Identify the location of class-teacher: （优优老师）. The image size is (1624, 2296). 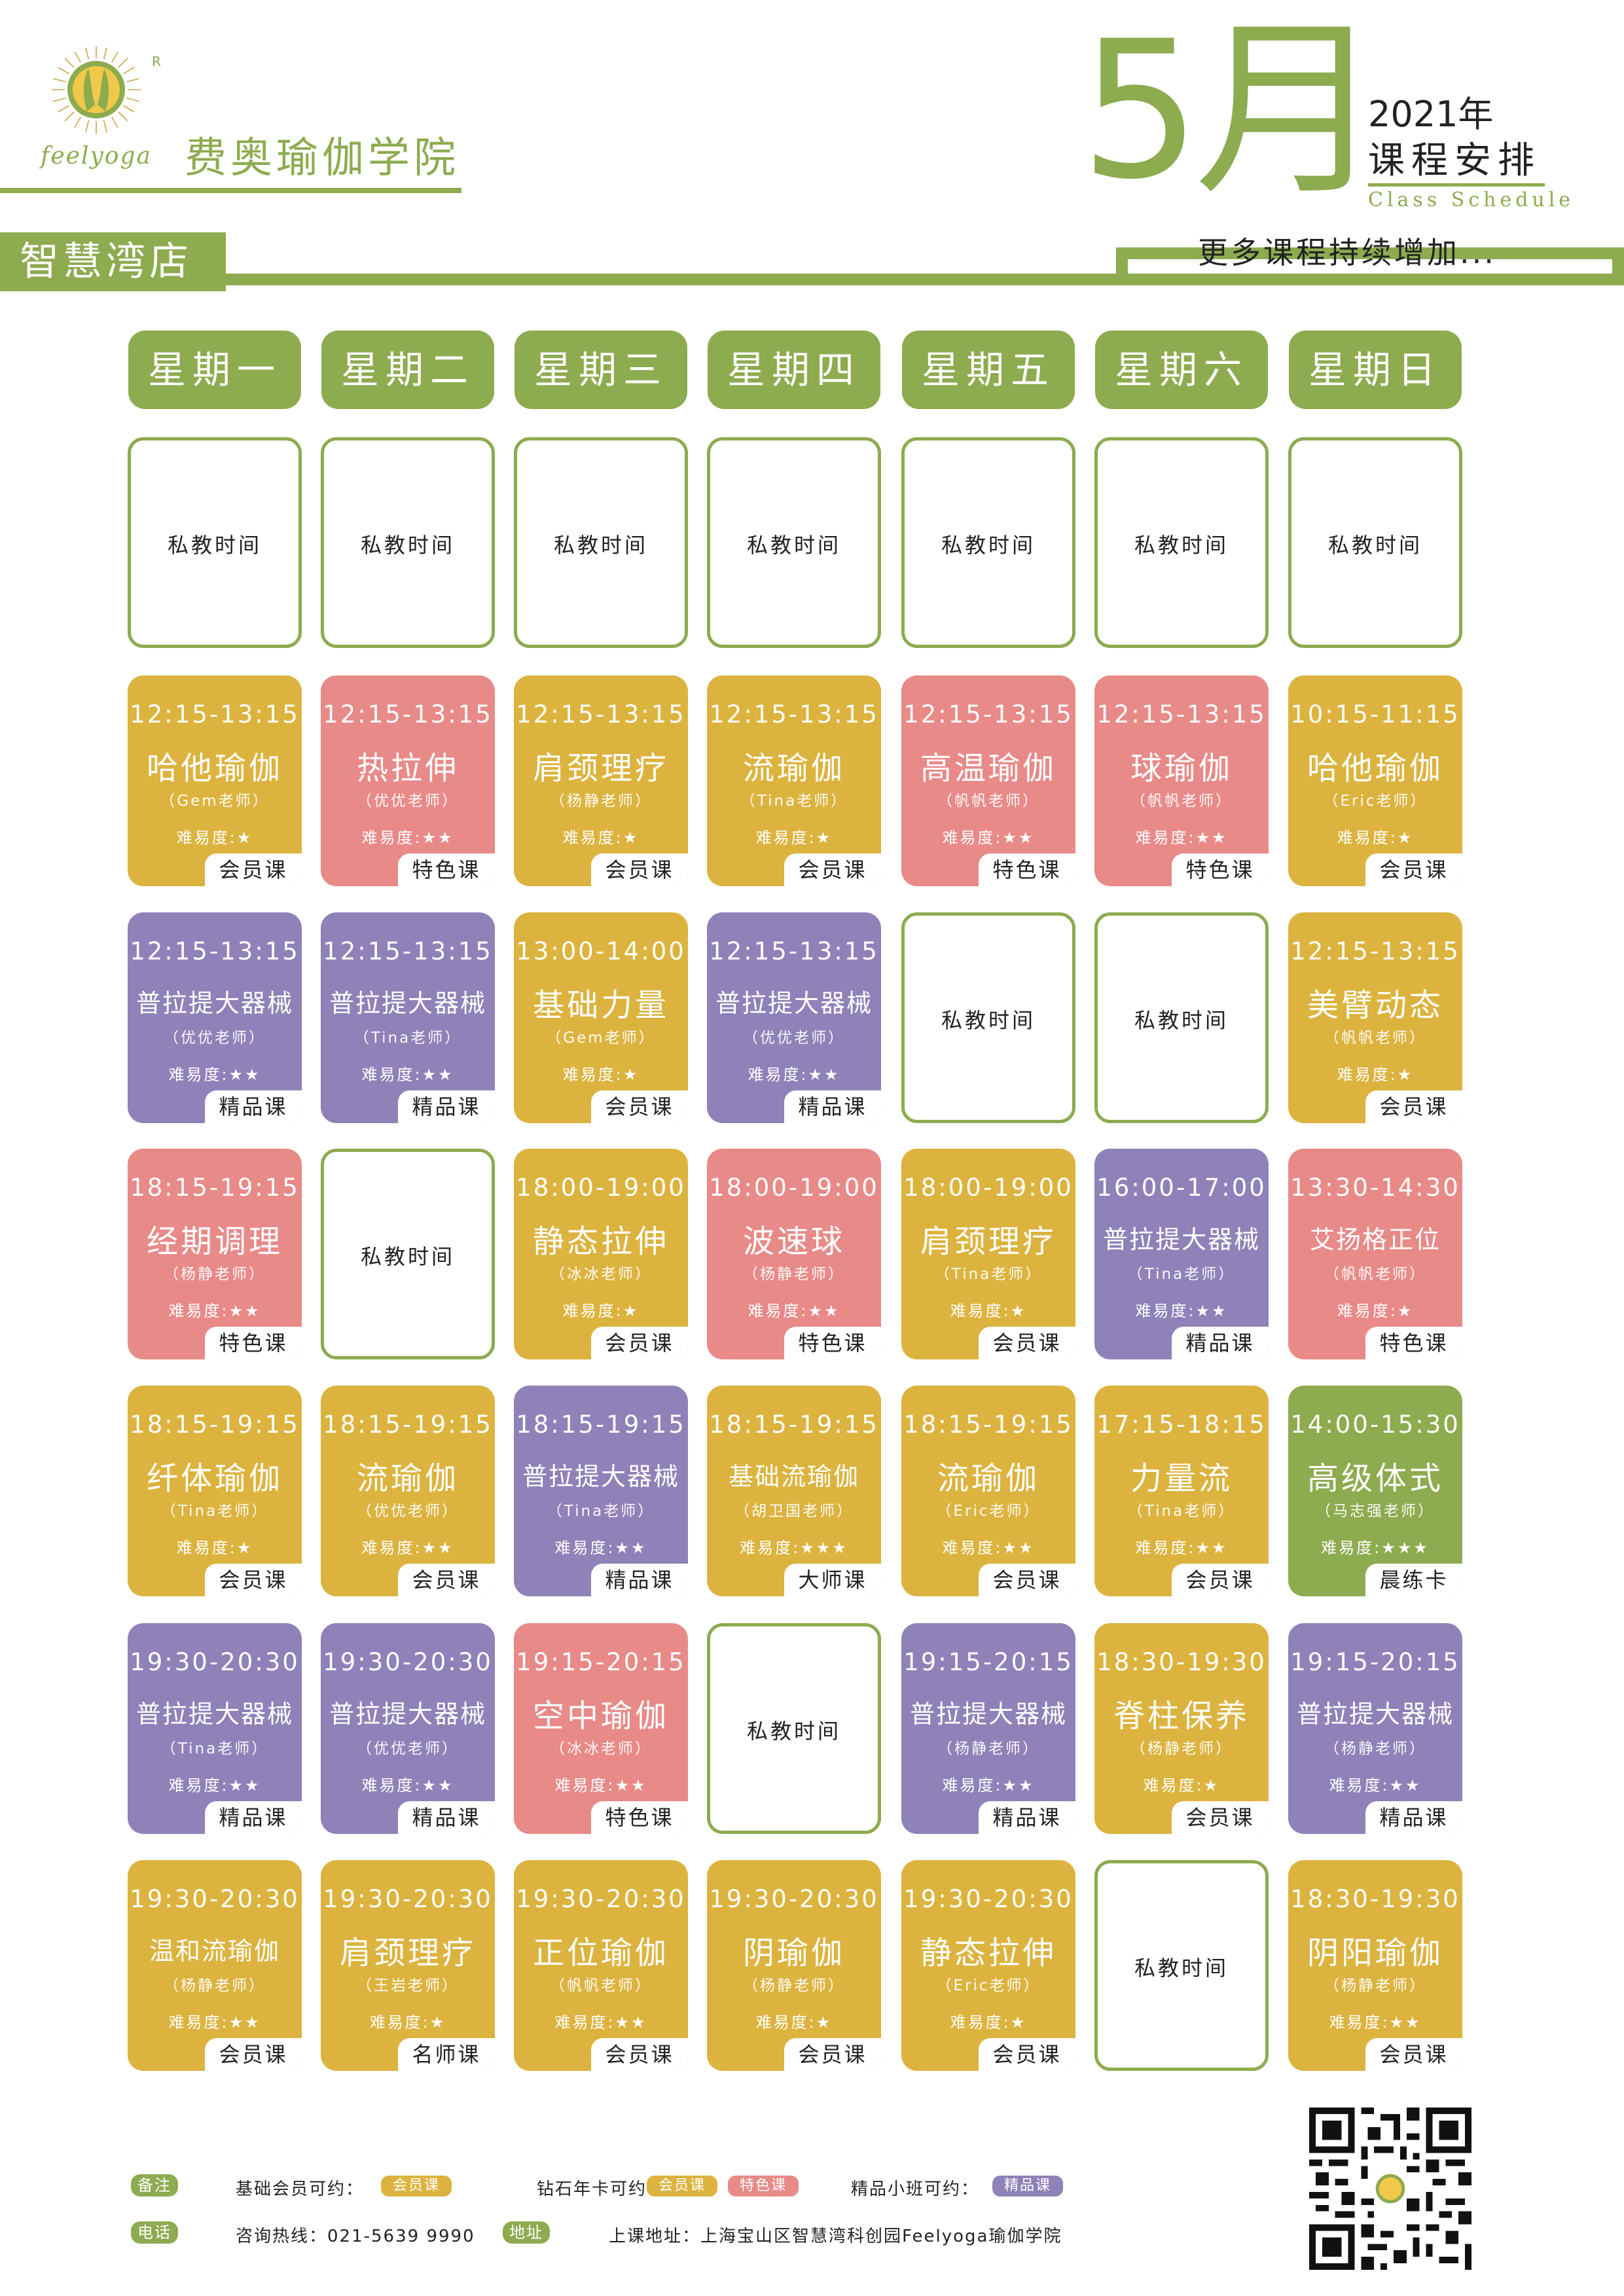
(408, 1511).